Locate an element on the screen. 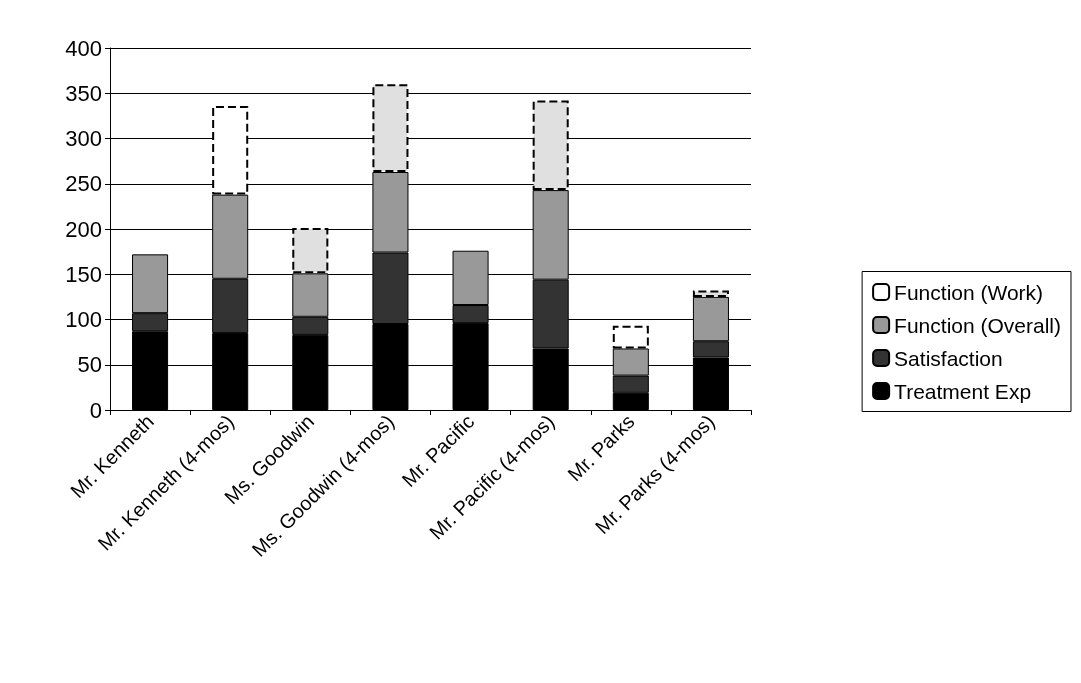 The image size is (1081, 683). legend-label: Function (Work) is located at coordinates (969, 292).